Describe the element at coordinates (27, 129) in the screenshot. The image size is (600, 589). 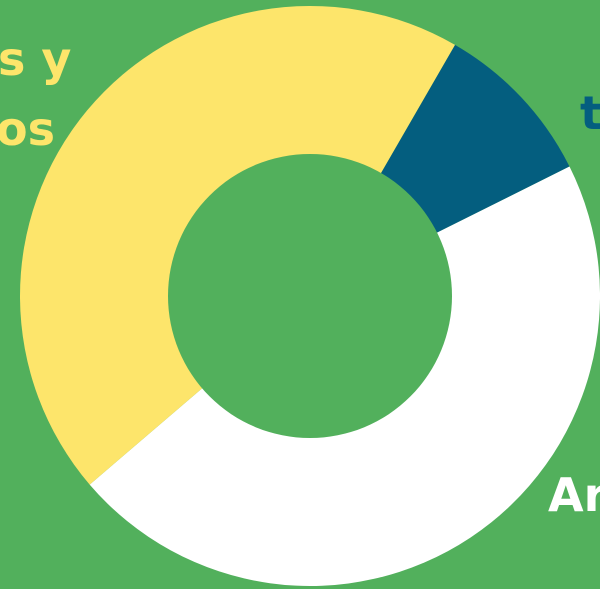
I see `slice-label-yellow-line-2: os` at that location.